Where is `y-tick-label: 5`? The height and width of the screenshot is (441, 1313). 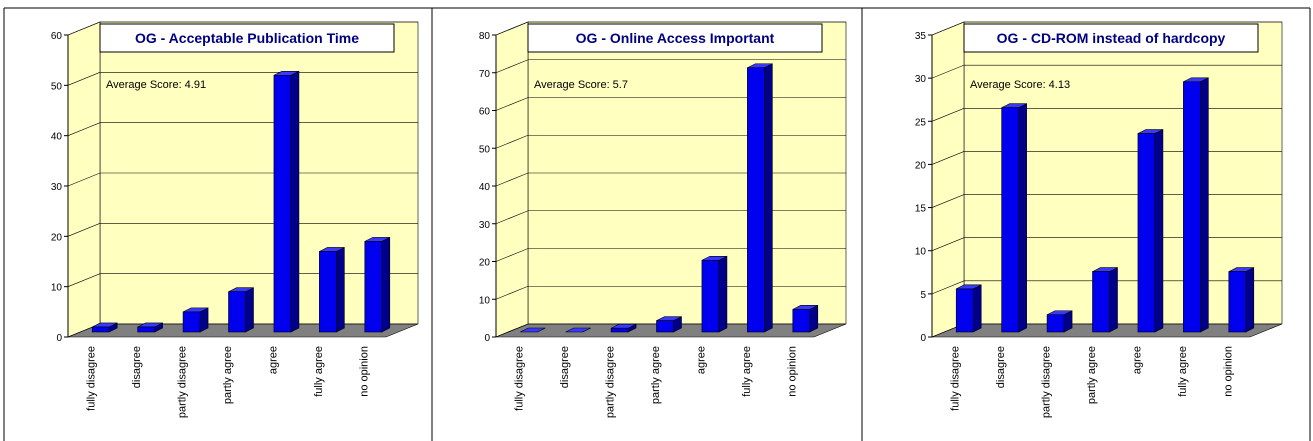 y-tick-label: 5 is located at coordinates (923, 295).